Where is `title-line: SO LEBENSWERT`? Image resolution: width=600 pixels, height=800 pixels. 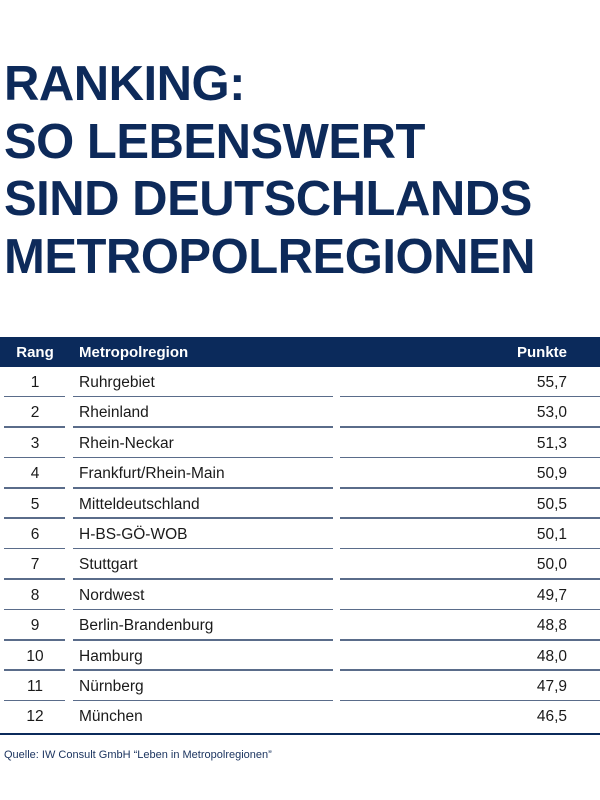
title-line: SO LEBENSWERT is located at coordinates (214, 141).